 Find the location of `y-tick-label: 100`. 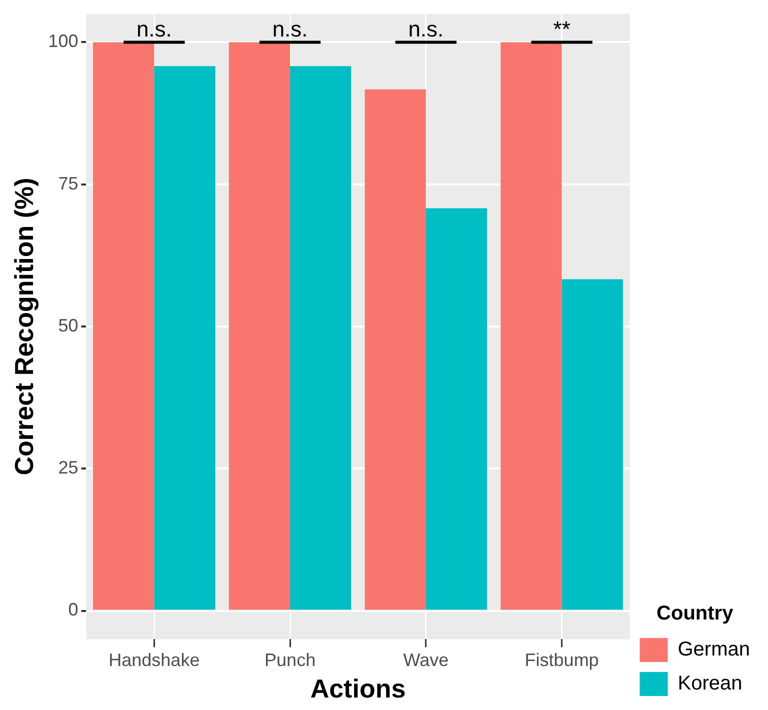

y-tick-label: 100 is located at coordinates (63, 41).